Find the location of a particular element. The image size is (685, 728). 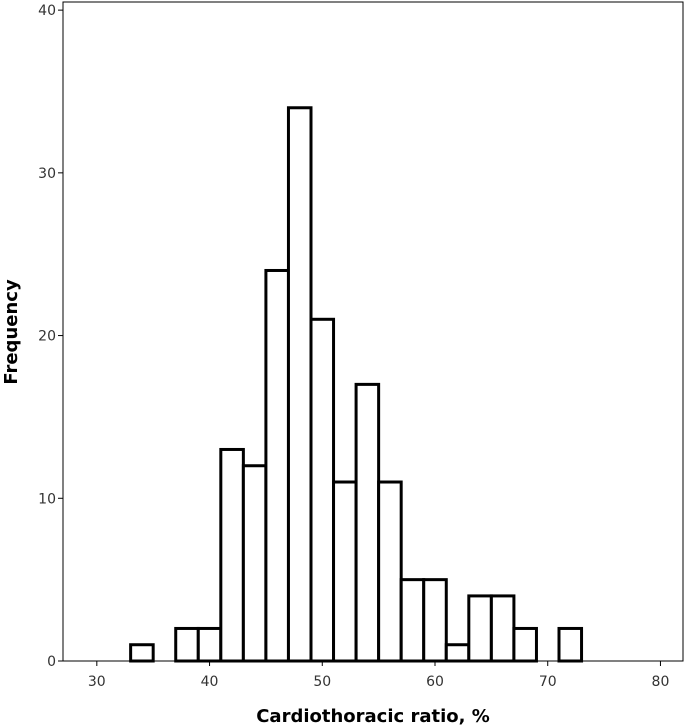

y-tick-label: 10 is located at coordinates (47, 499).